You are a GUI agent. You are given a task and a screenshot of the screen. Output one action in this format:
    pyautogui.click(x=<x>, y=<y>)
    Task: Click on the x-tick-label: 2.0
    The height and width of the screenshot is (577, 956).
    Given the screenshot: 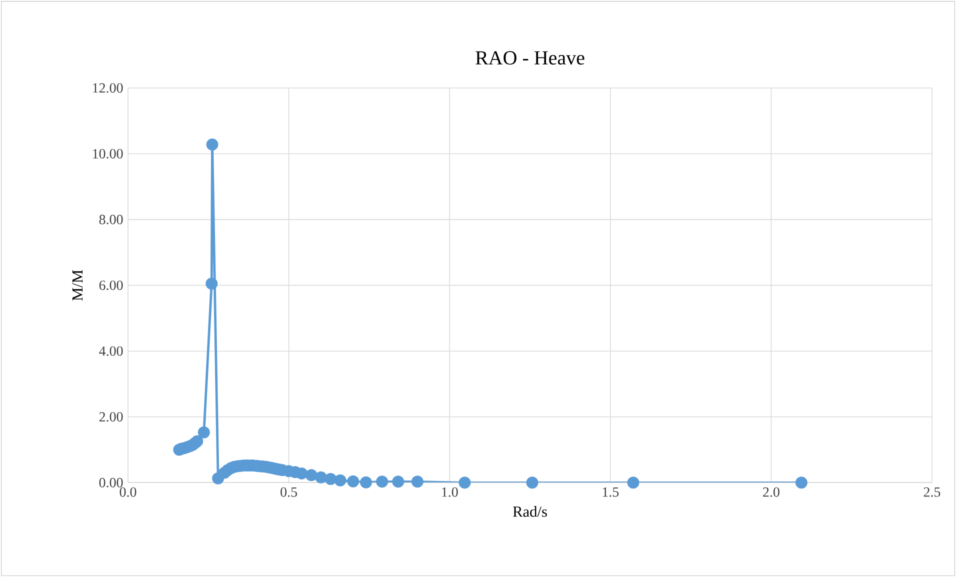 What is the action you would take?
    pyautogui.click(x=771, y=492)
    